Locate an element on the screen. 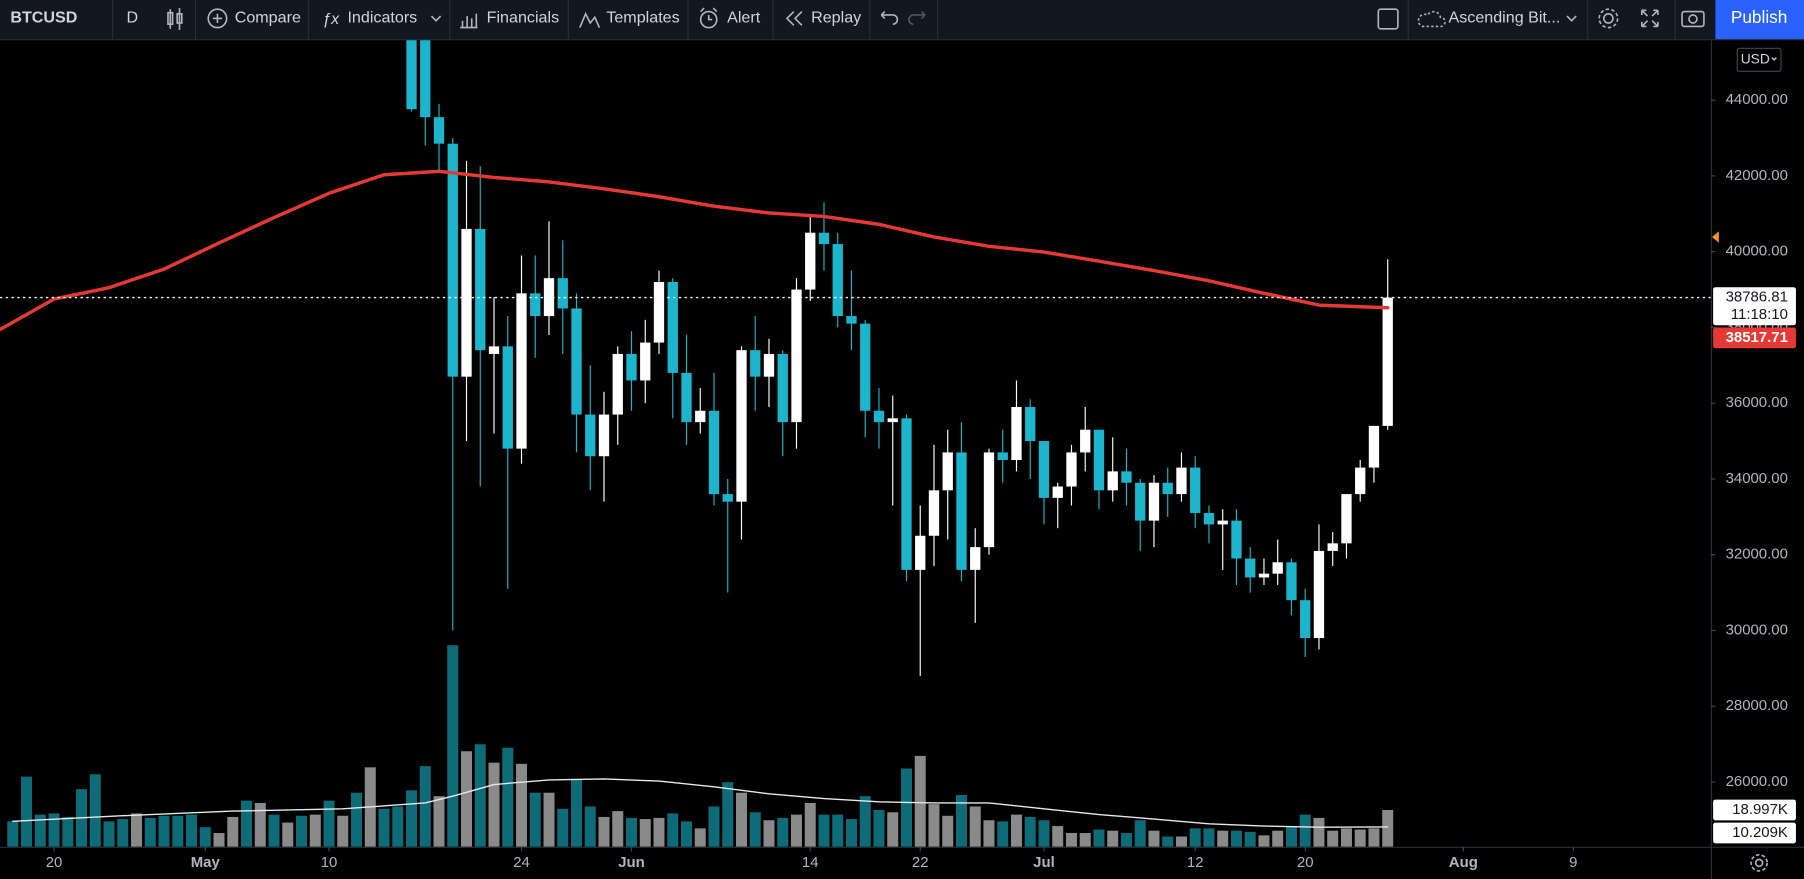 This screenshot has height=879, width=1804. x-tick-label: Jul is located at coordinates (1044, 862).